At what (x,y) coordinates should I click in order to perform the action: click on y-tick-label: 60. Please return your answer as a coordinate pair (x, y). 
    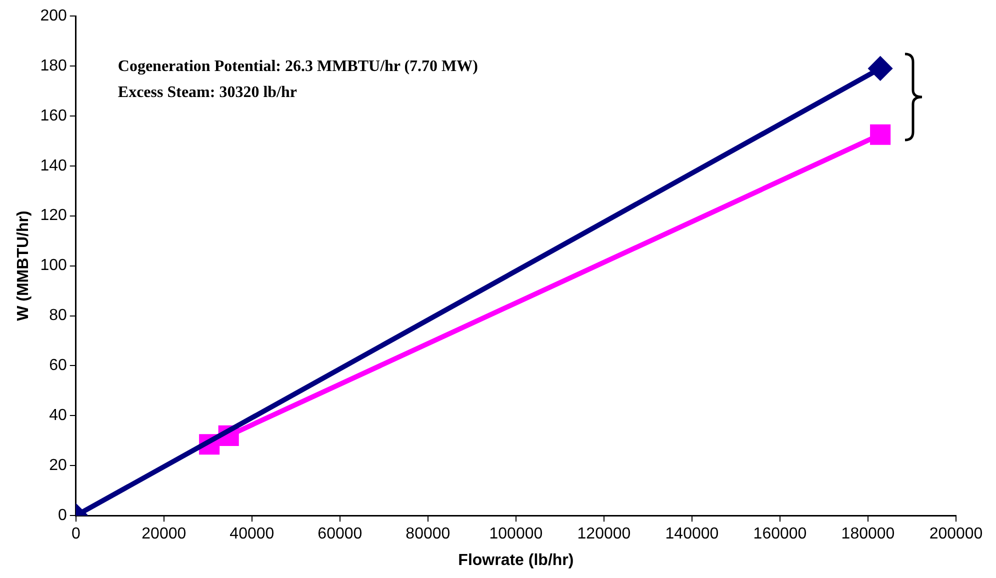
    Looking at the image, I should click on (58, 365).